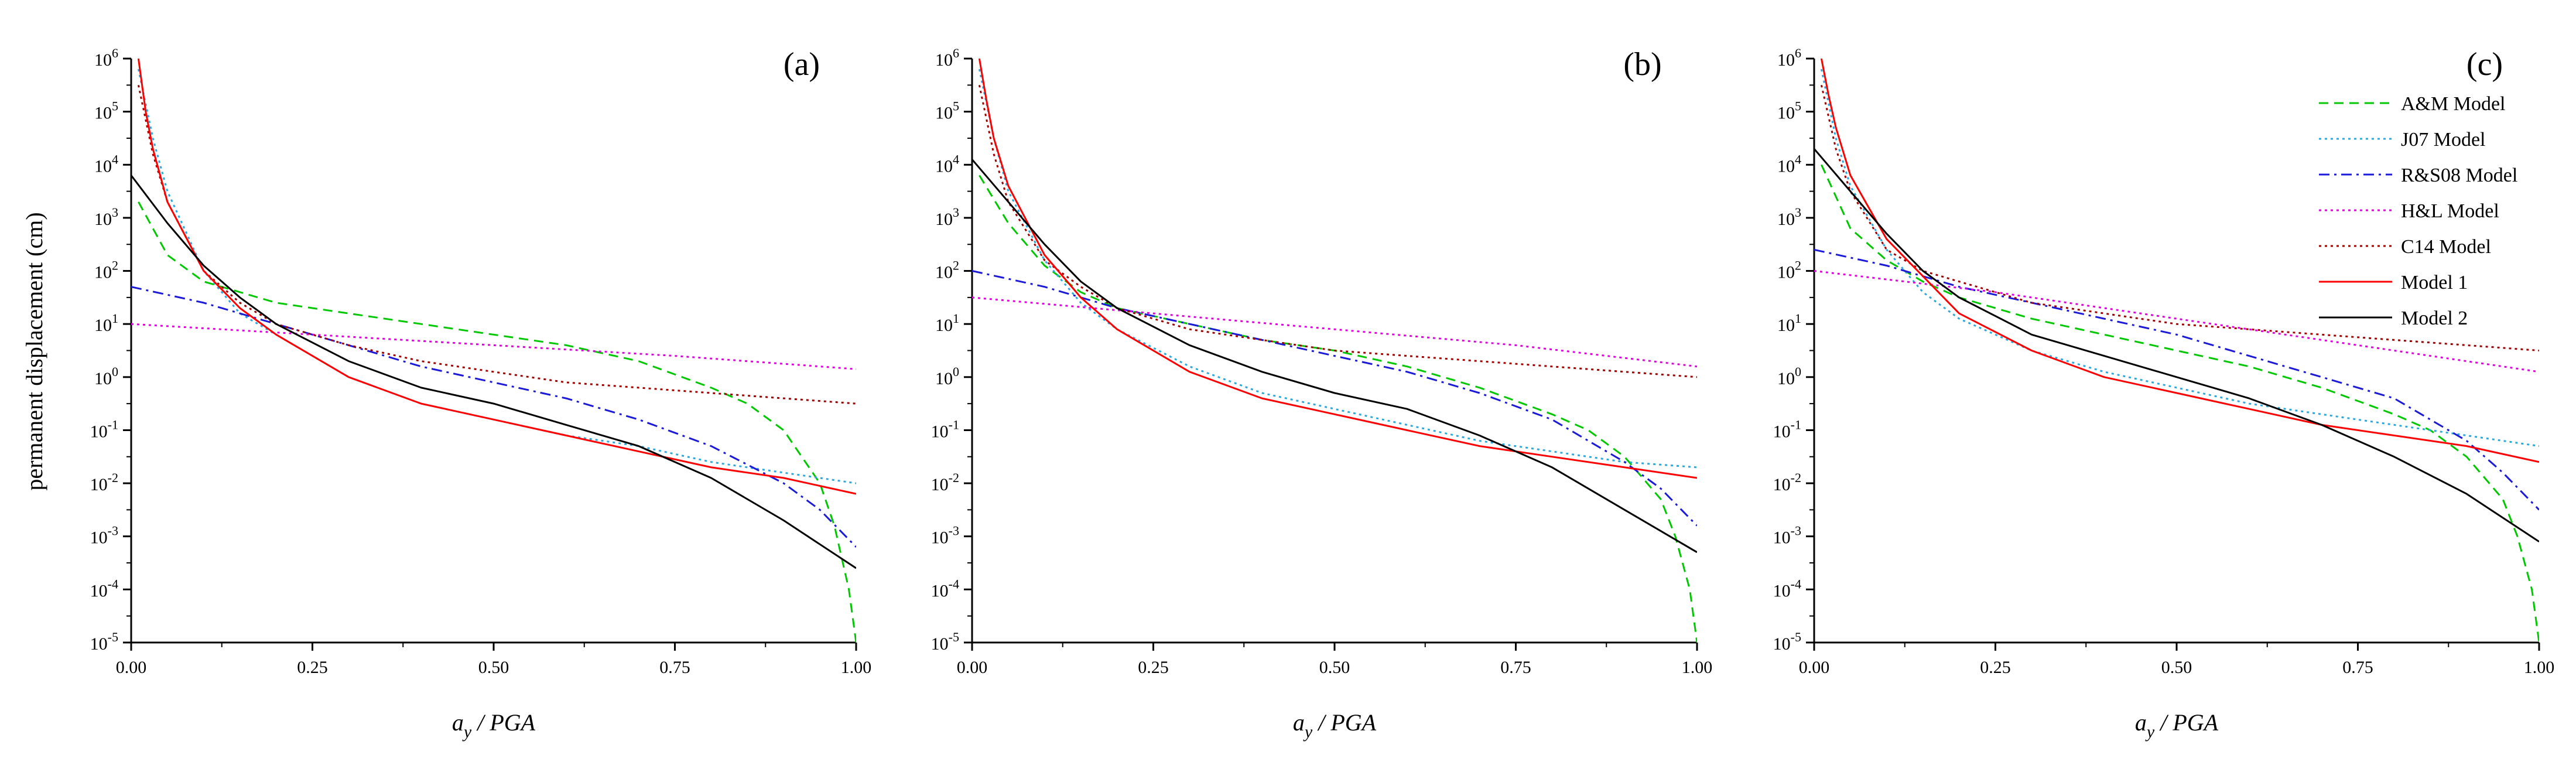  I want to click on legend-label: J07 Model, so click(2443, 140).